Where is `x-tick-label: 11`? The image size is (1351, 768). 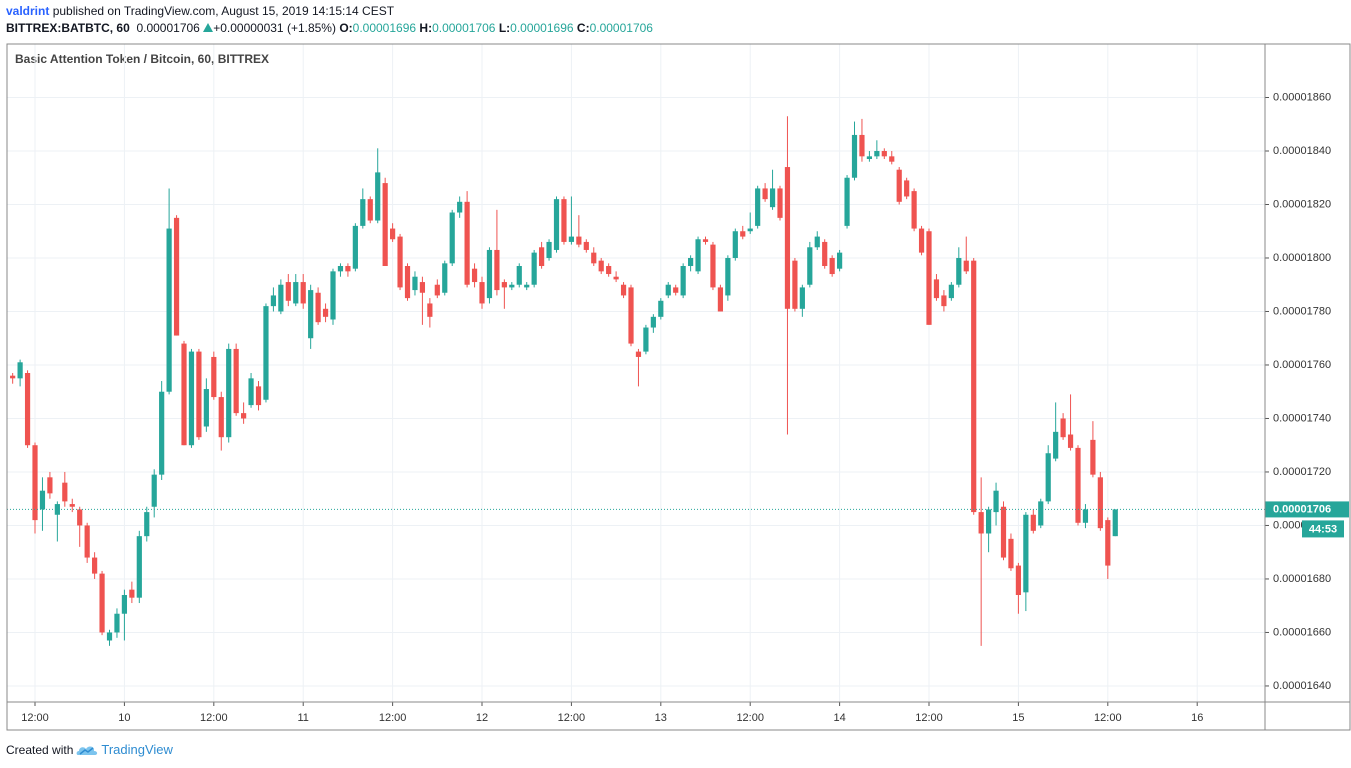
x-tick-label: 11 is located at coordinates (302, 718).